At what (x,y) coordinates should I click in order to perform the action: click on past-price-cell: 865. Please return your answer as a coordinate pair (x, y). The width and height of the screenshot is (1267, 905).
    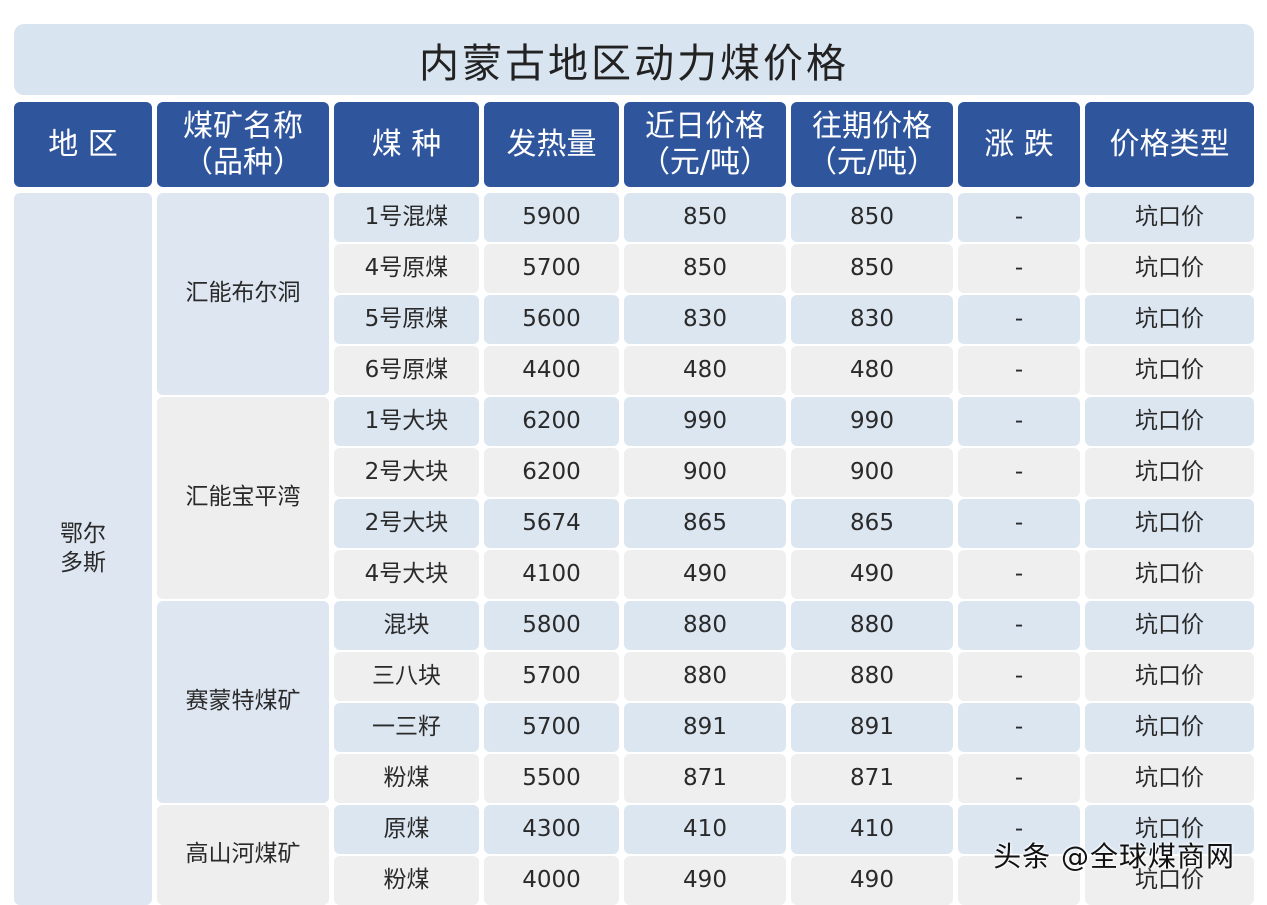
    Looking at the image, I should click on (872, 523).